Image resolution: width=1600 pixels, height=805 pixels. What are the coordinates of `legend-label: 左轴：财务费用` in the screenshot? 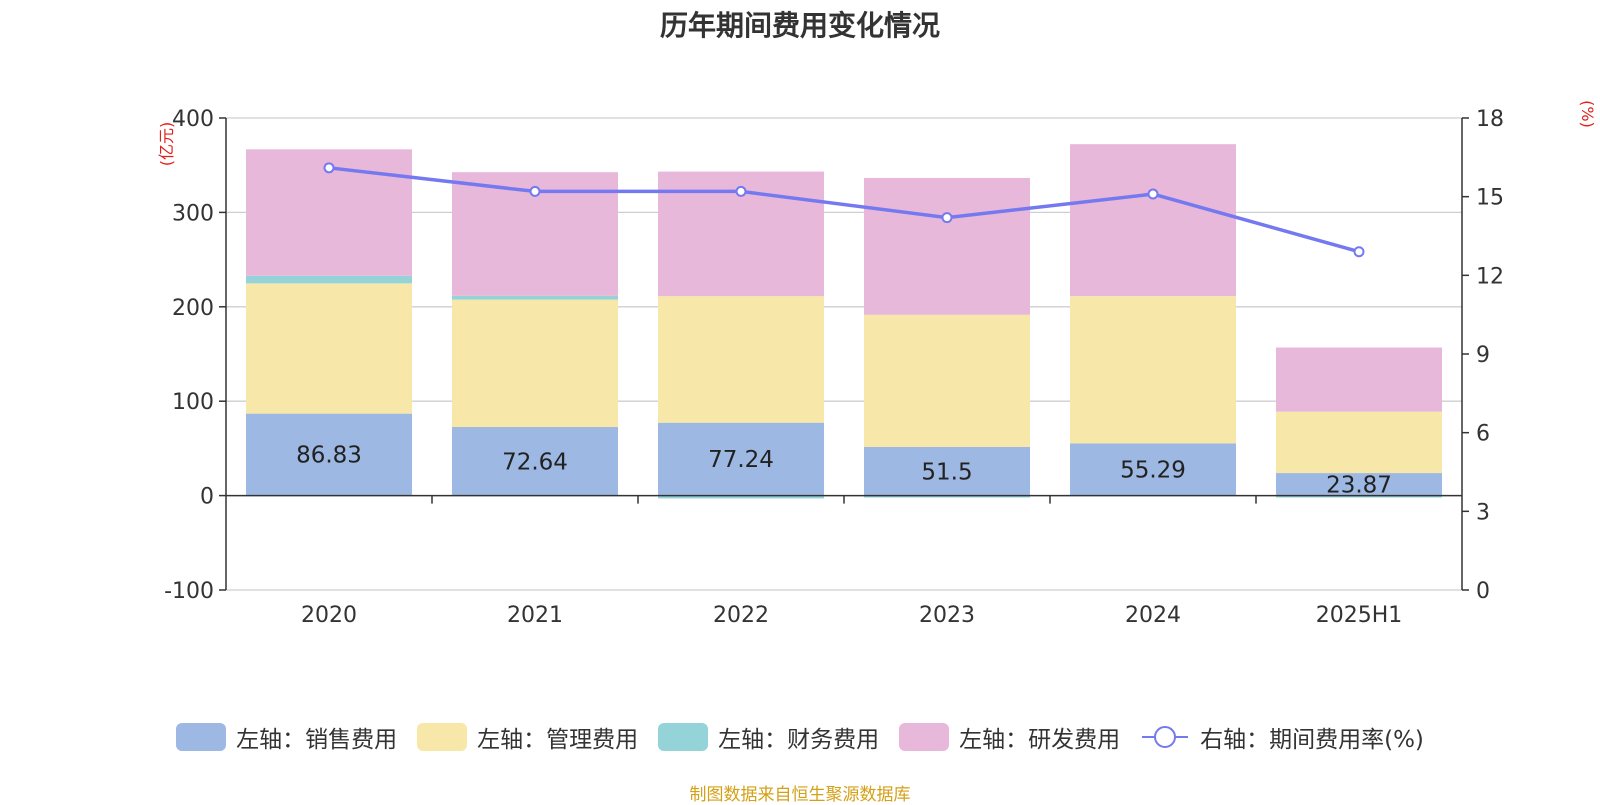 It's located at (799, 740).